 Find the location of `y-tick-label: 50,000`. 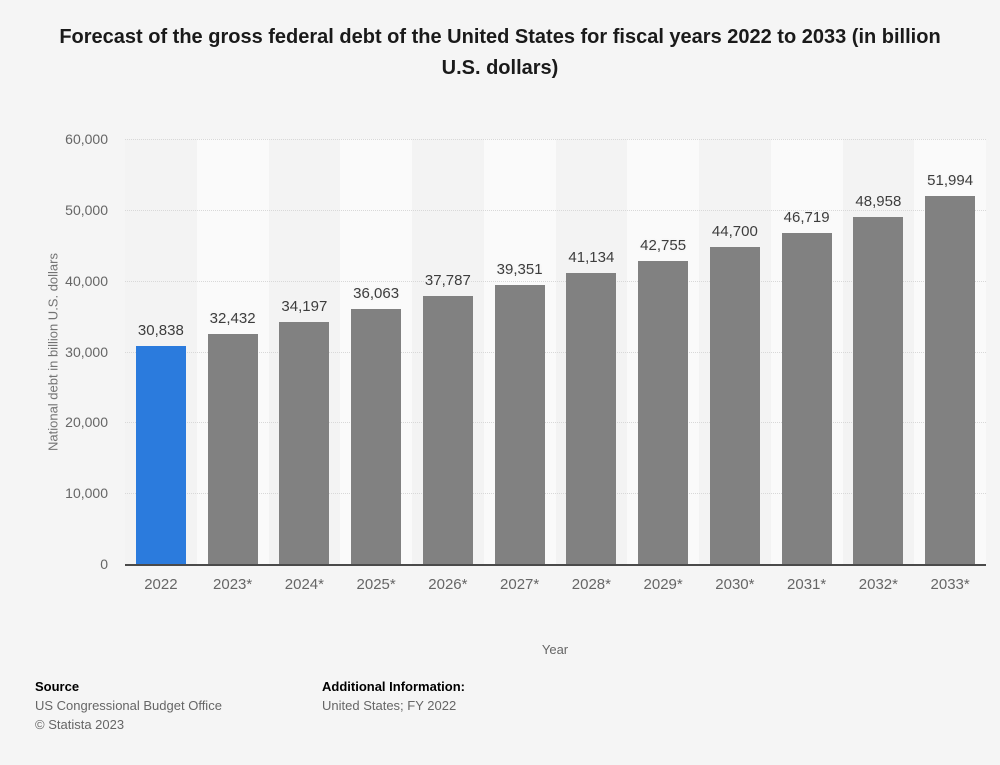

y-tick-label: 50,000 is located at coordinates (86, 209).